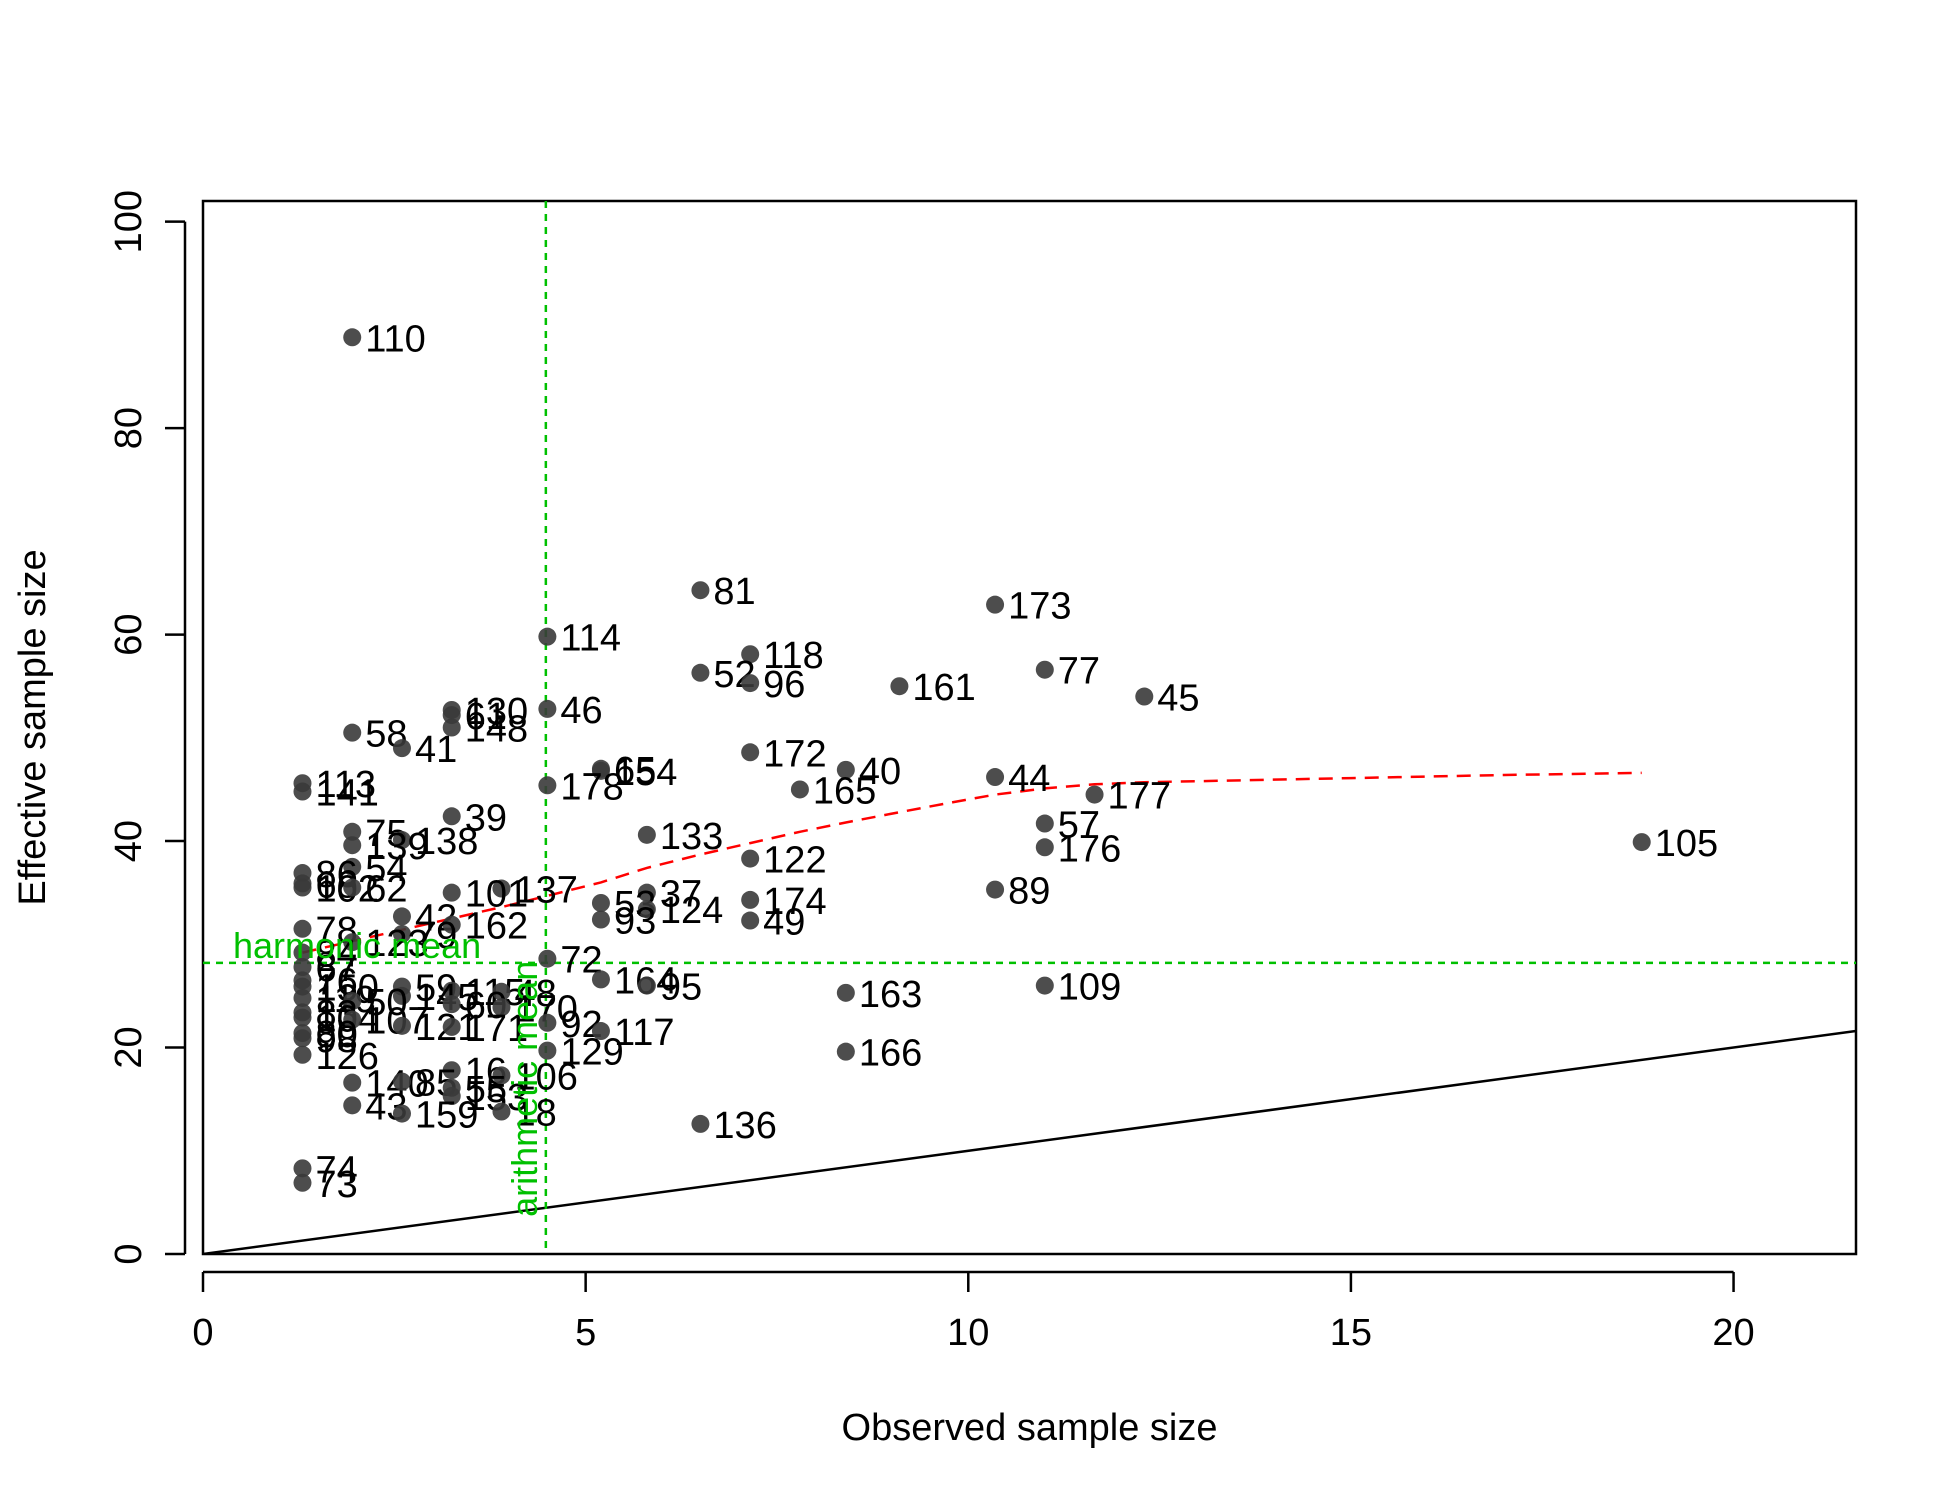  Describe the element at coordinates (1178, 699) in the screenshot. I see `point-label: 45` at that location.